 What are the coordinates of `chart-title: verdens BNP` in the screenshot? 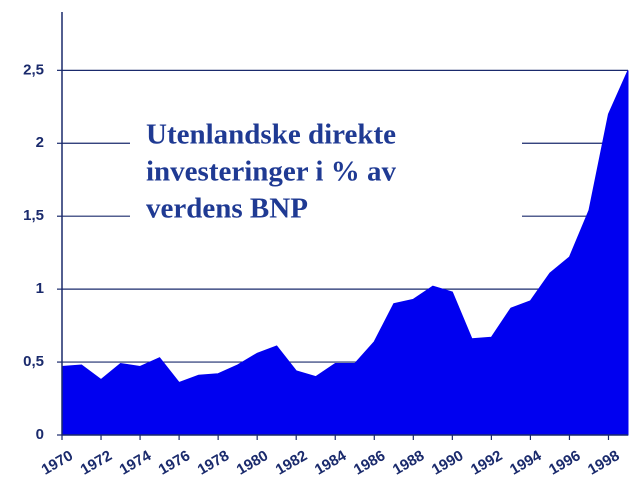 It's located at (227, 209).